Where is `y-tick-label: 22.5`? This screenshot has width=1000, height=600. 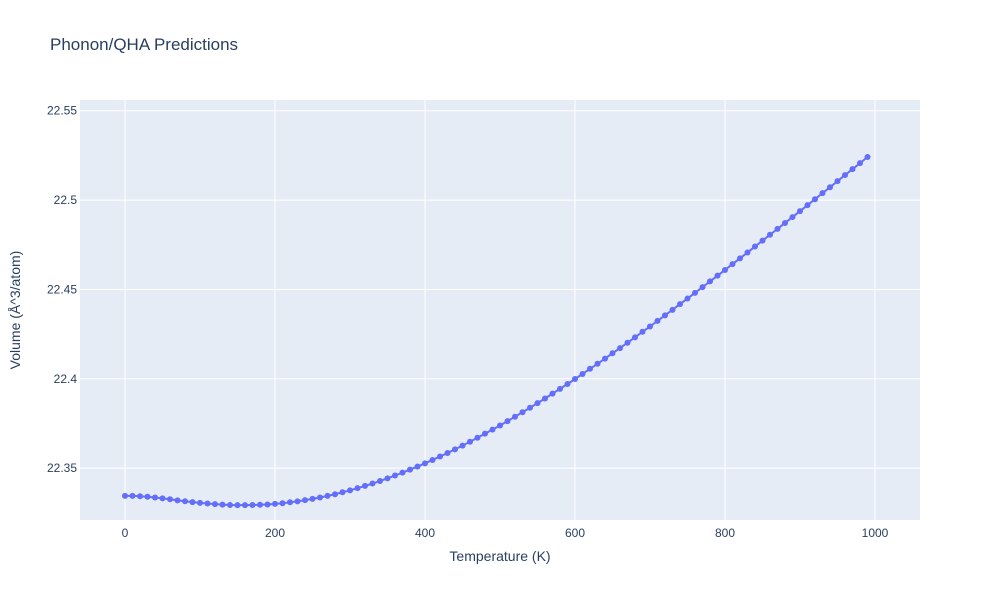 y-tick-label: 22.5 is located at coordinates (66, 200).